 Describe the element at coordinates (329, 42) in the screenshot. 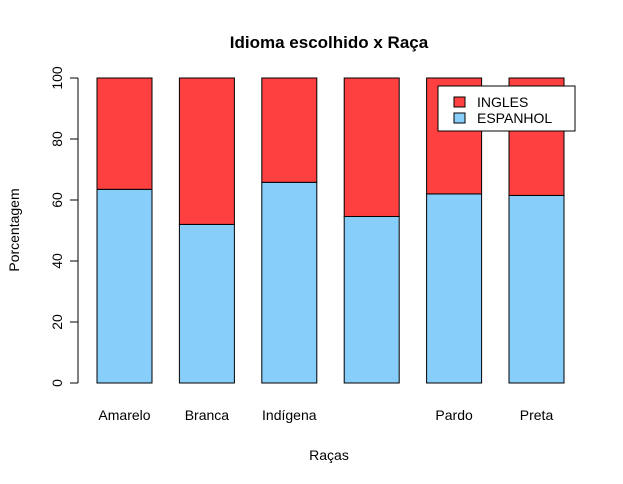

I see `chart-title: Idioma escolhido x Raça` at that location.